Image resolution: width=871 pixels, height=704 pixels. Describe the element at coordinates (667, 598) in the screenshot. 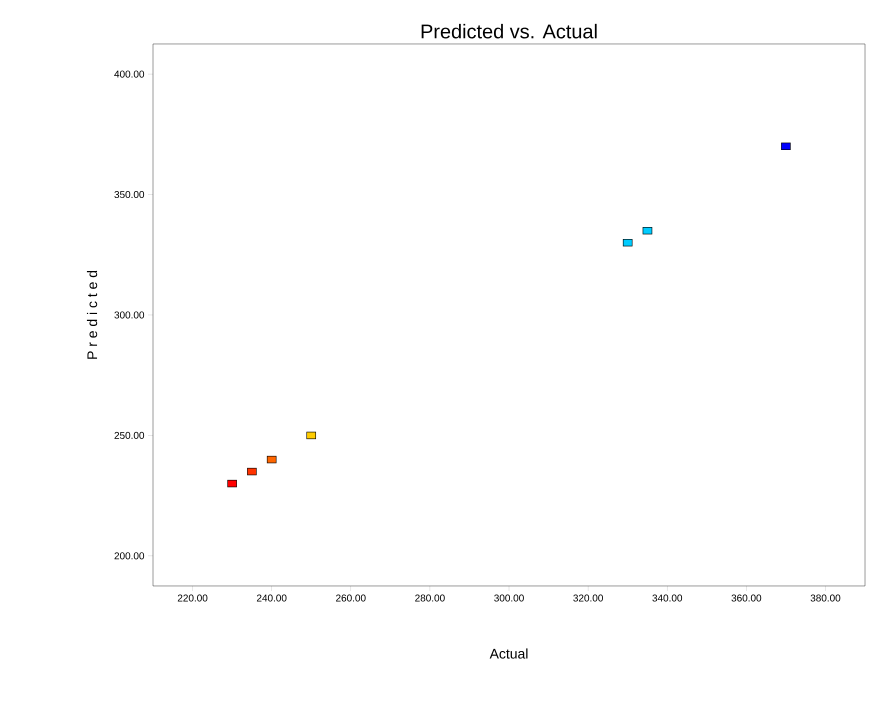

I see `x-tick-label: 340.00` at that location.